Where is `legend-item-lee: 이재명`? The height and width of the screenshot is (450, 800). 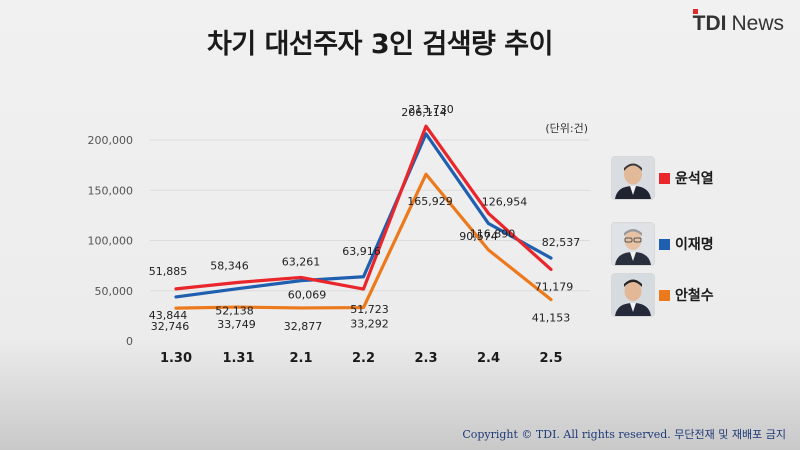
legend-item-lee: 이재명 is located at coordinates (663, 244).